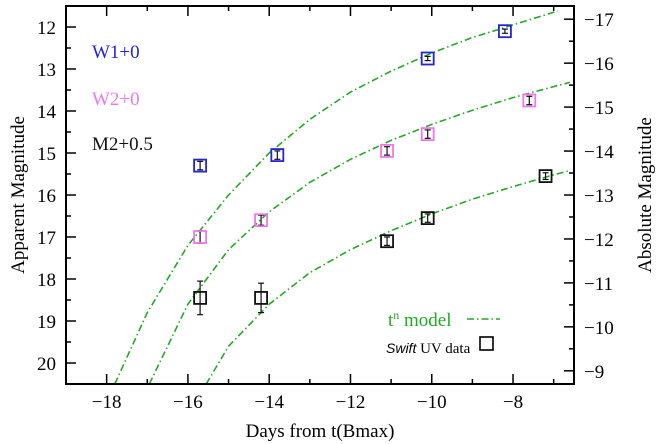 This screenshot has width=657, height=444. Describe the element at coordinates (599, 108) in the screenshot. I see `y-tick-label-right: −15` at that location.